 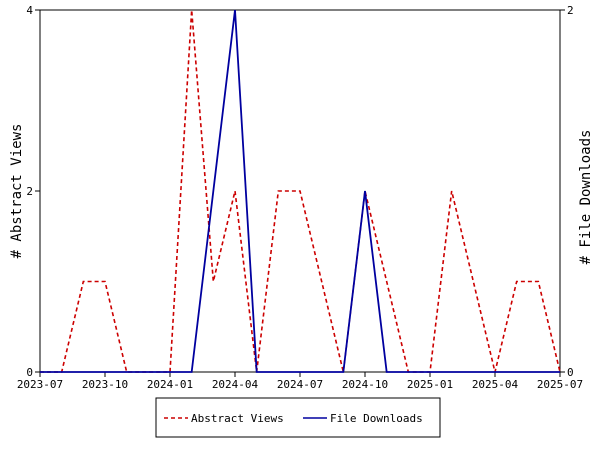 I want to click on y-right-tick-label: 0, so click(x=570, y=372).